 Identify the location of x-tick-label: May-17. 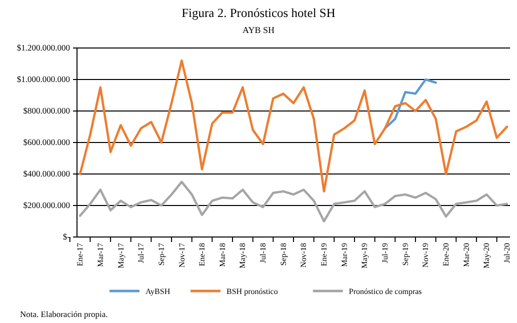
(121, 255).